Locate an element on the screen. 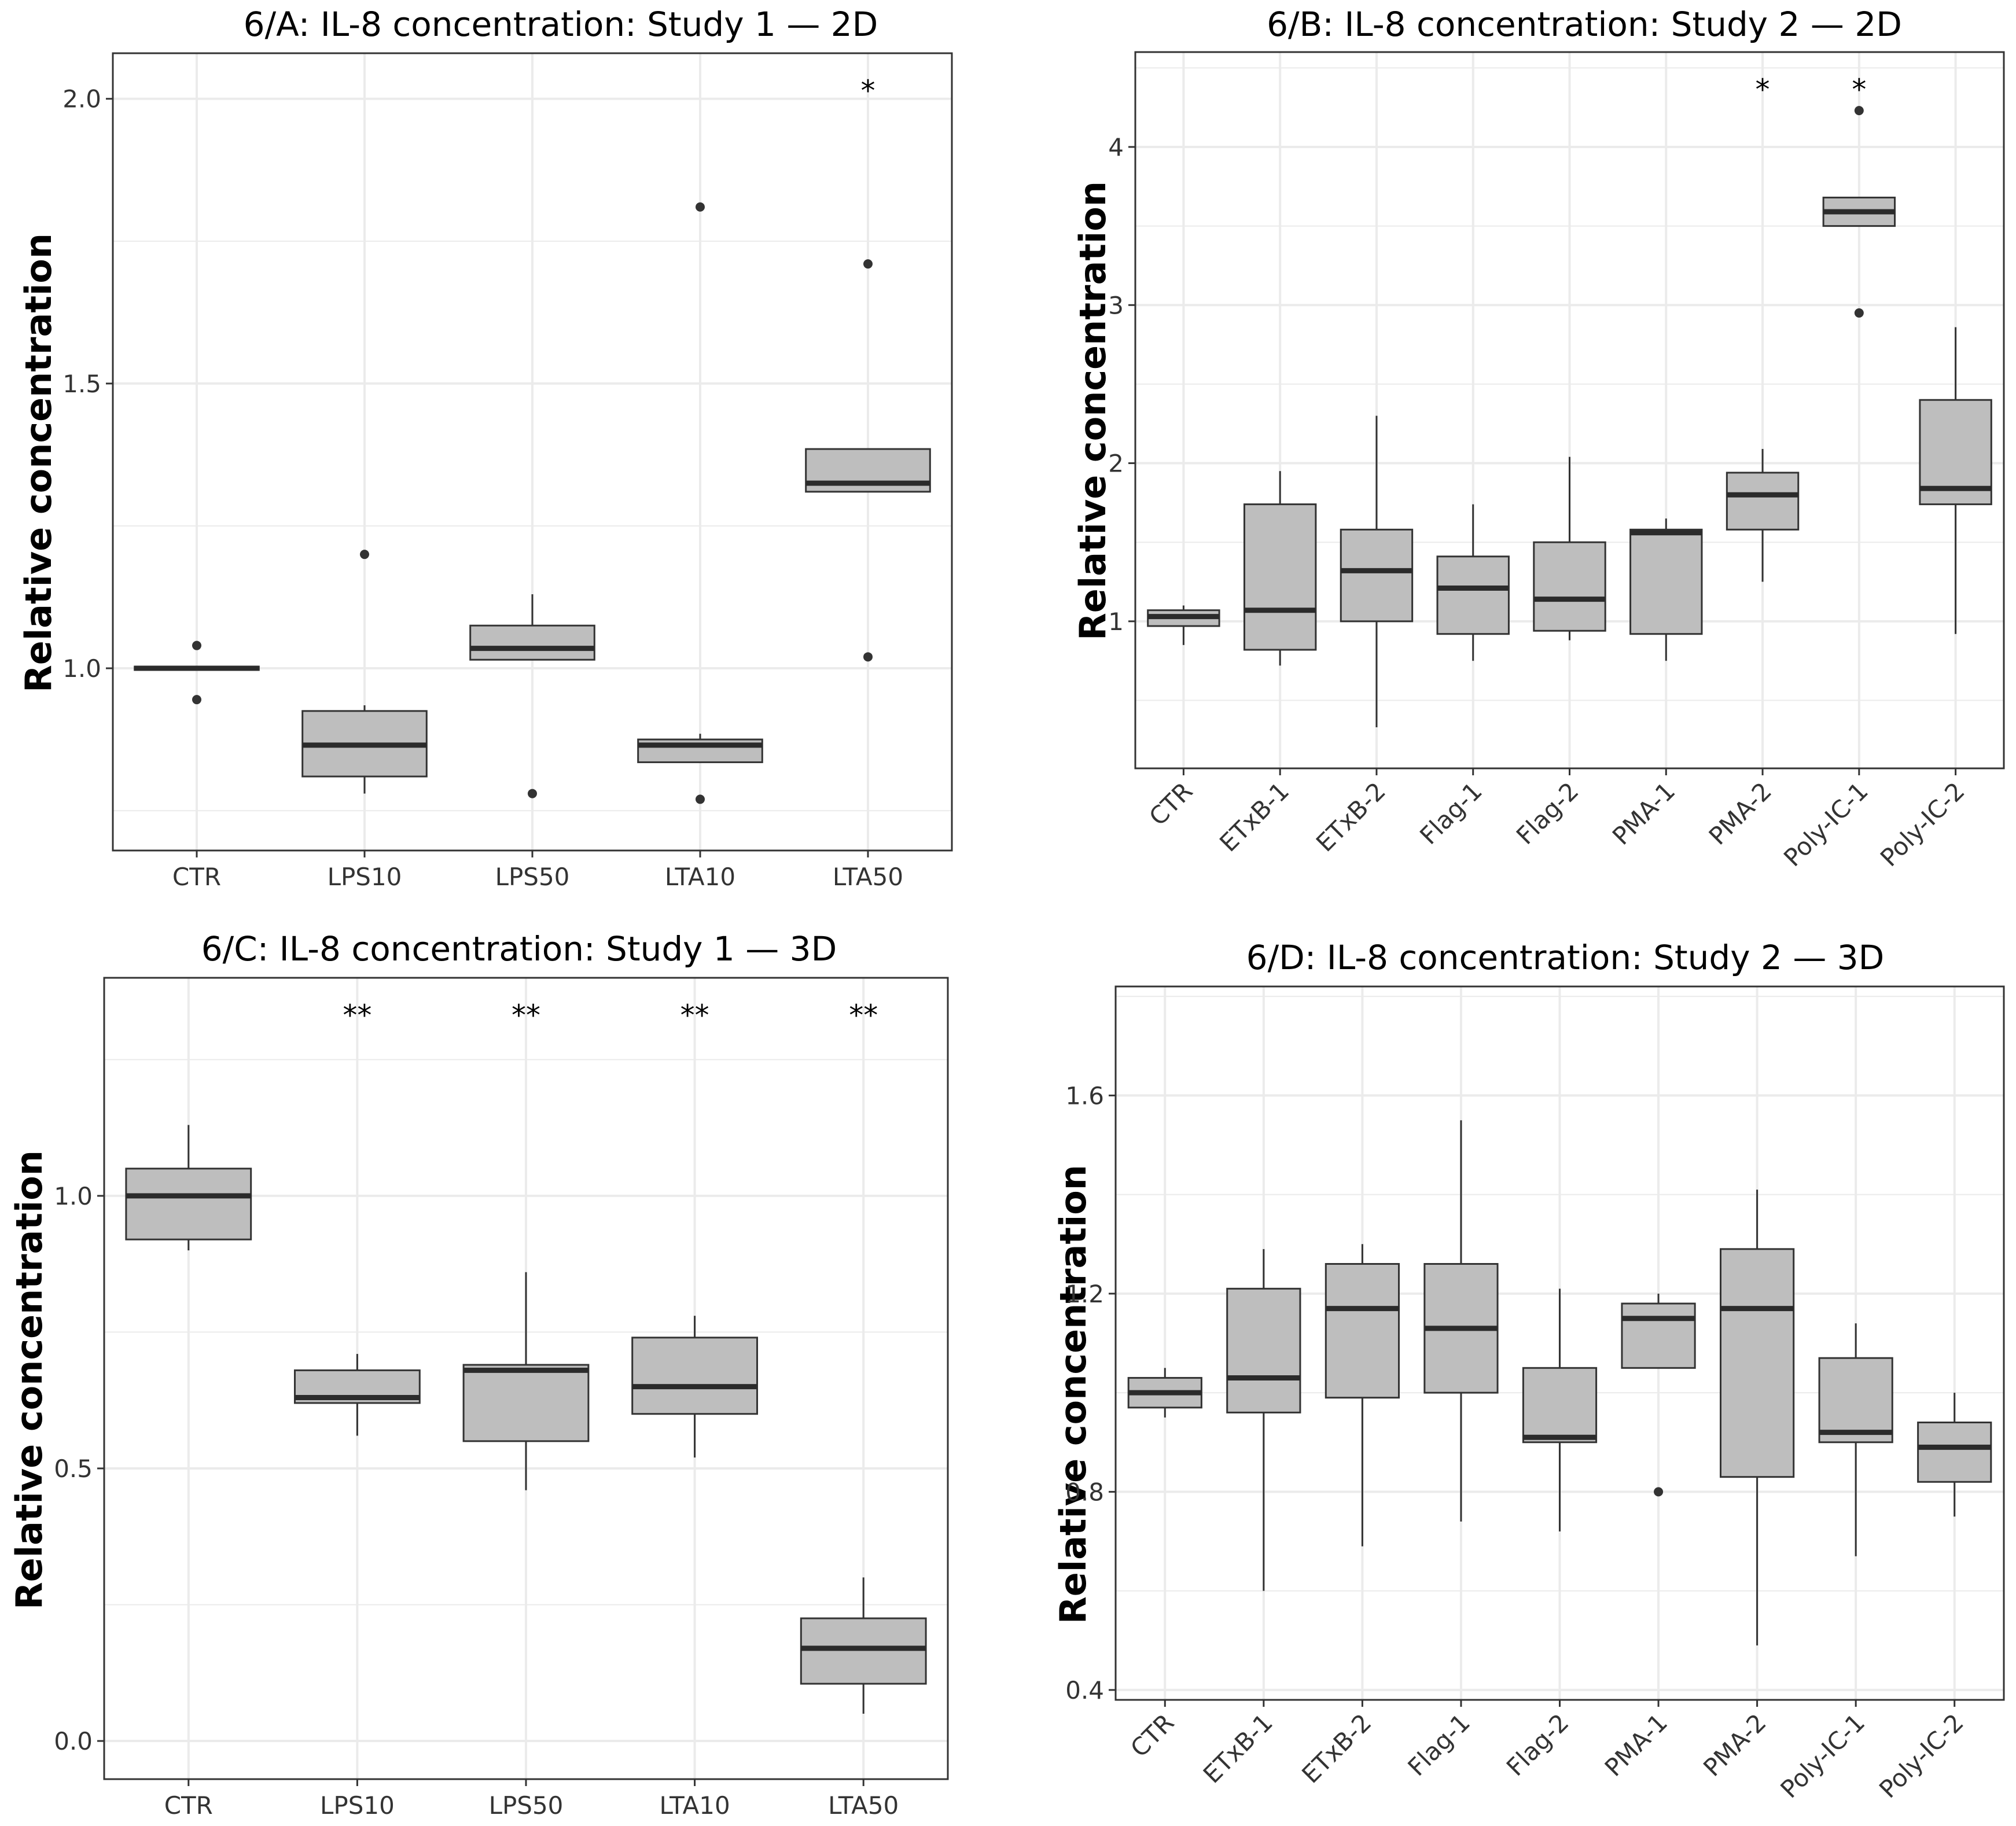 The width and height of the screenshot is (2016, 1826). panel-6a-ytick-label: 1.5 is located at coordinates (81, 384).